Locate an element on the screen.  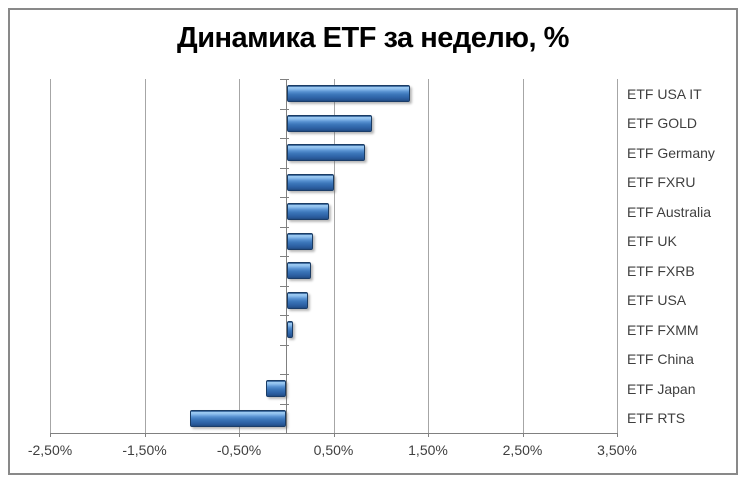
category-label: ETF RTS is located at coordinates (656, 418).